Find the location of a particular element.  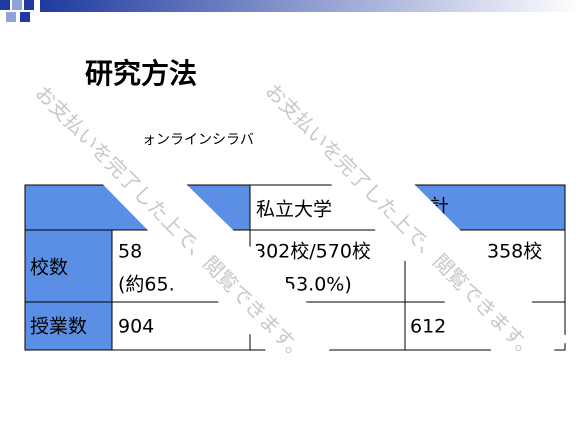

header-cell: 私立大学 is located at coordinates (294, 210).